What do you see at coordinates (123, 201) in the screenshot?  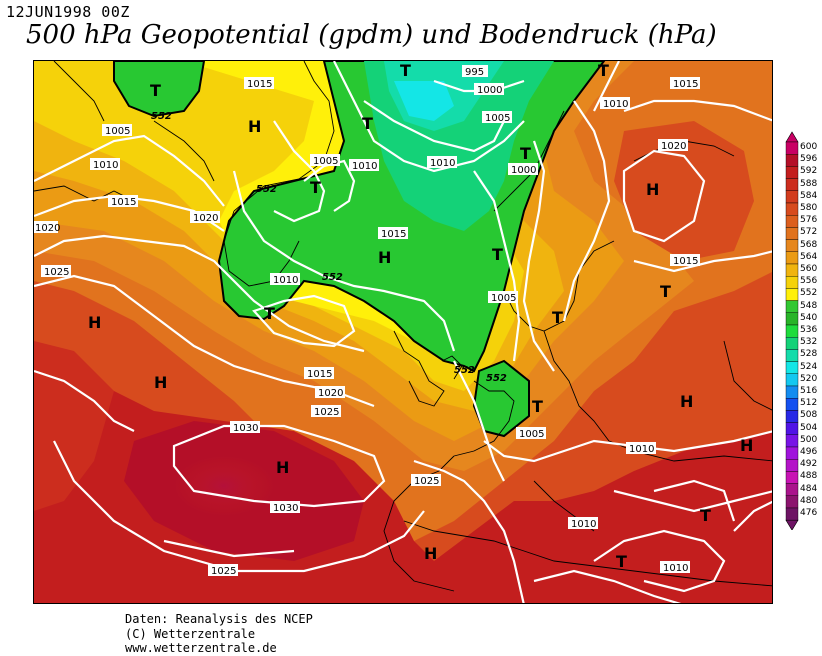 I see `isobar-label-1015b: 1015` at bounding box center [123, 201].